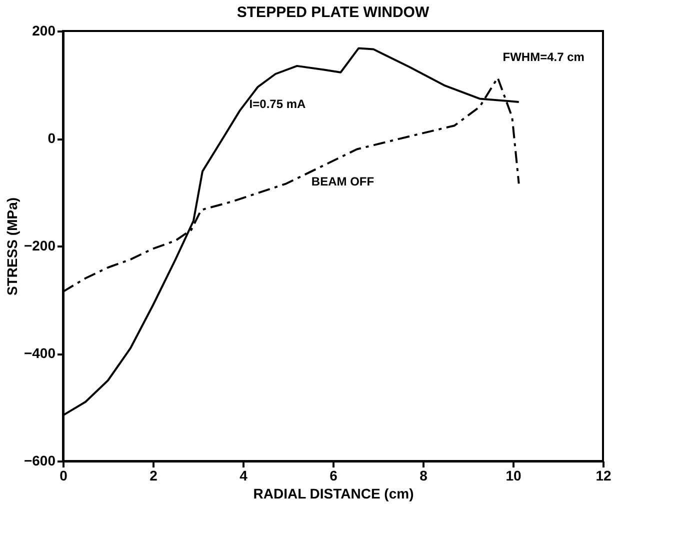  What do you see at coordinates (244, 476) in the screenshot?
I see `x-tick-label: 4` at bounding box center [244, 476].